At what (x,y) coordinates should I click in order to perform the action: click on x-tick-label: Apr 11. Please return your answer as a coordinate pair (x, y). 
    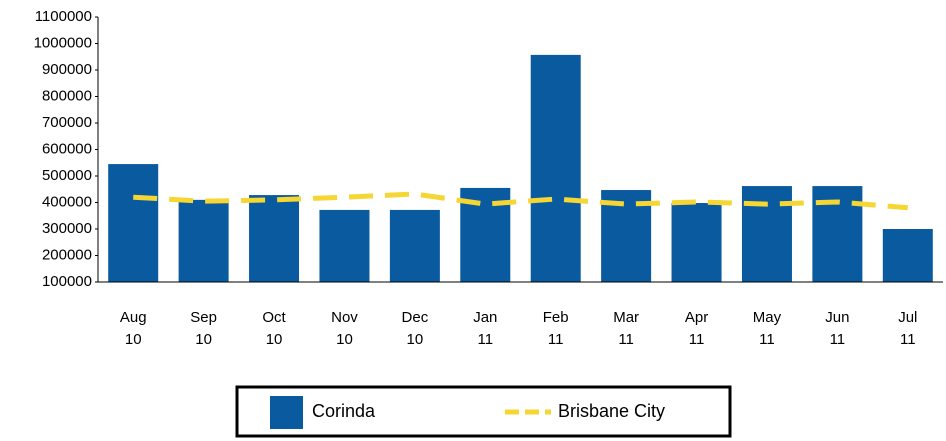
    Looking at the image, I should click on (696, 328).